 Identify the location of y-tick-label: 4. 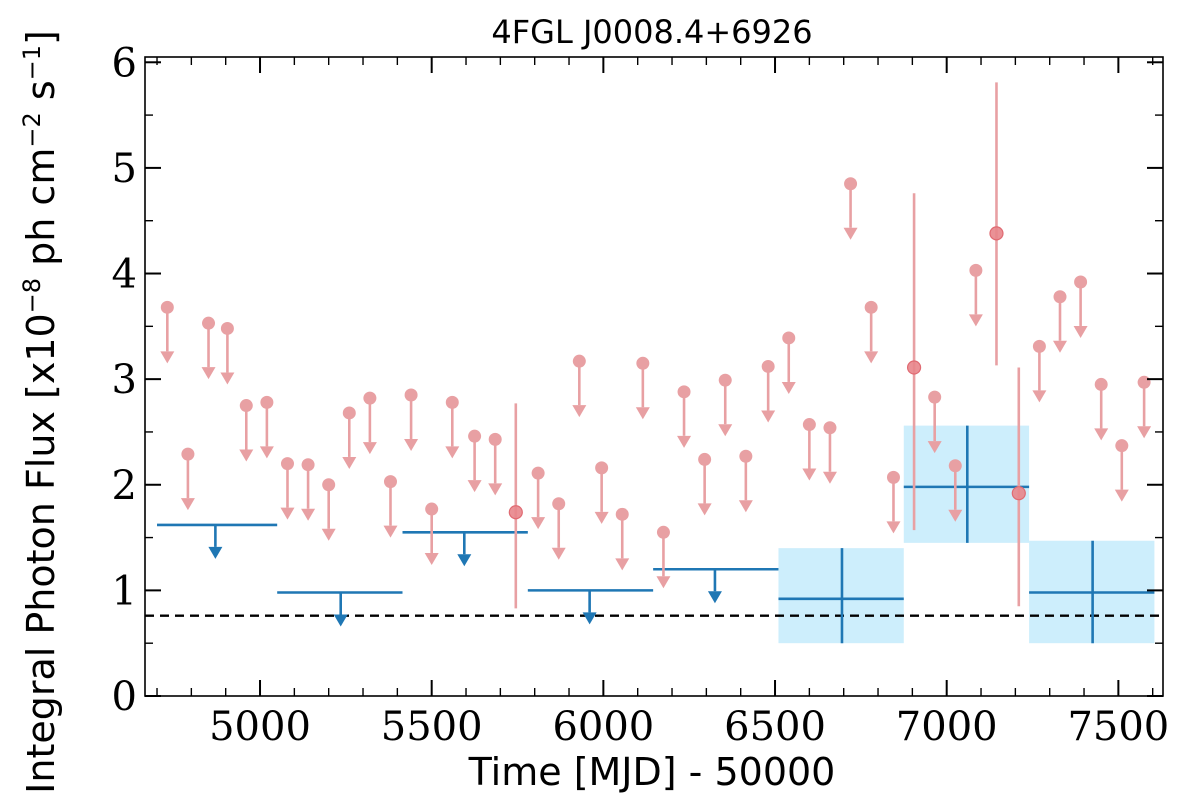
(124, 275).